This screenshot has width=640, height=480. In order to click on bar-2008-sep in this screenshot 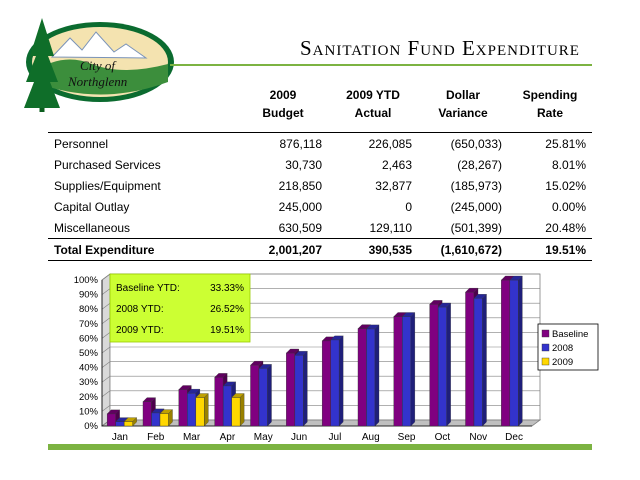, I will do `click(407, 371)`.